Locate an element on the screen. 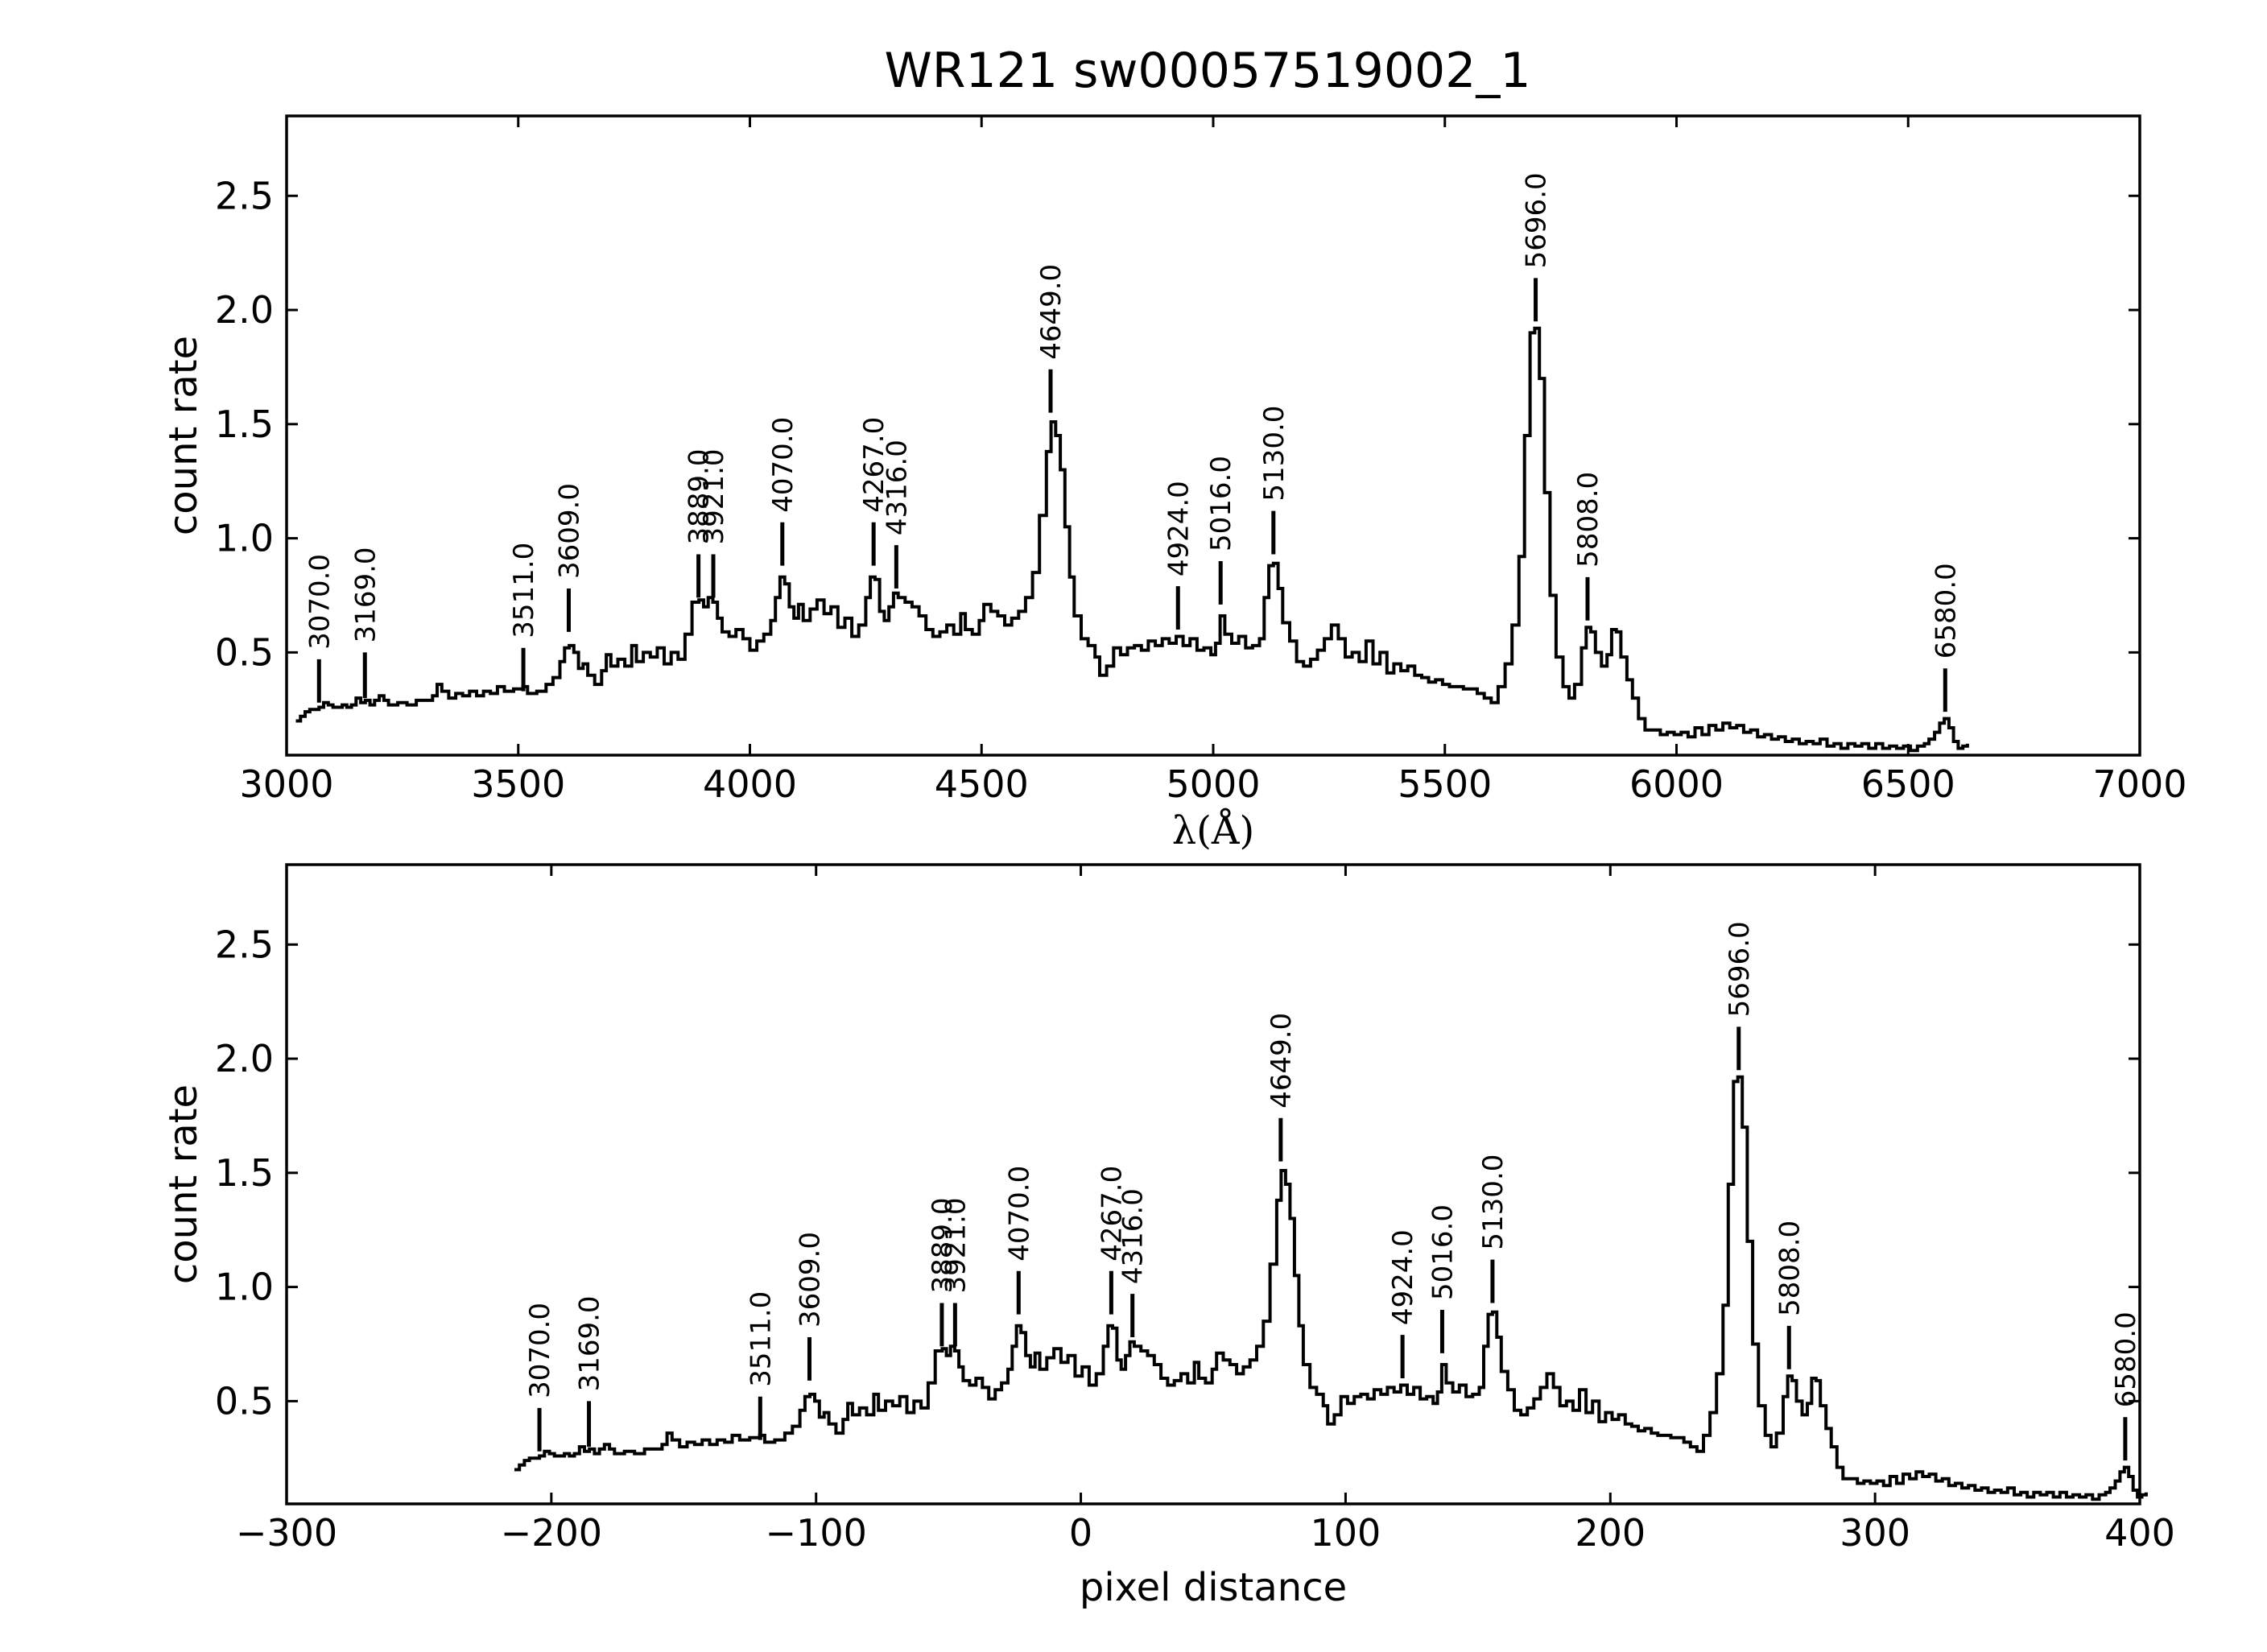 The height and width of the screenshot is (1652, 2267). chart-title: WR121 sw00057519002_1 is located at coordinates (1207, 71).